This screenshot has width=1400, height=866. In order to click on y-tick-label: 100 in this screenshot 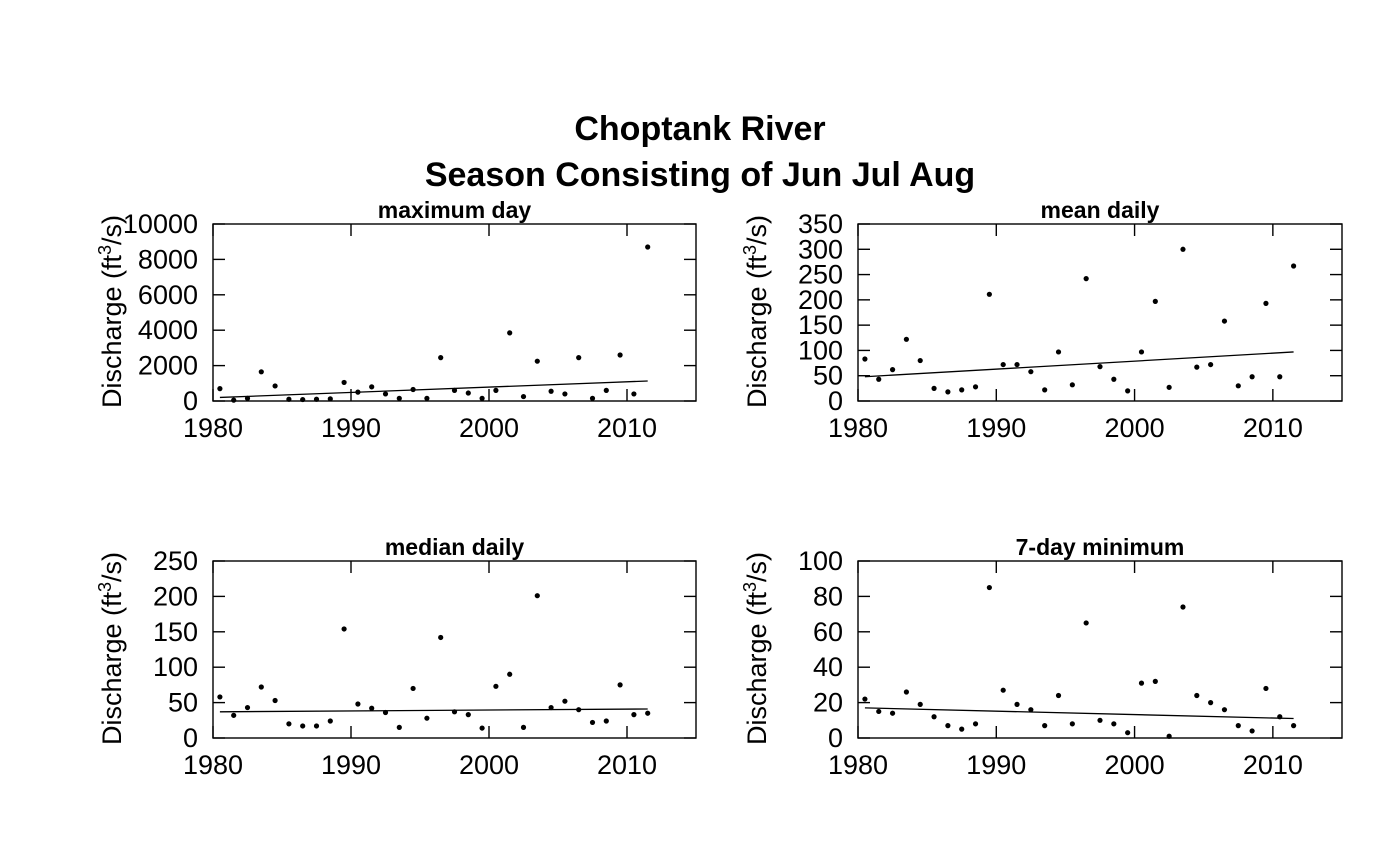, I will do `click(175, 667)`.